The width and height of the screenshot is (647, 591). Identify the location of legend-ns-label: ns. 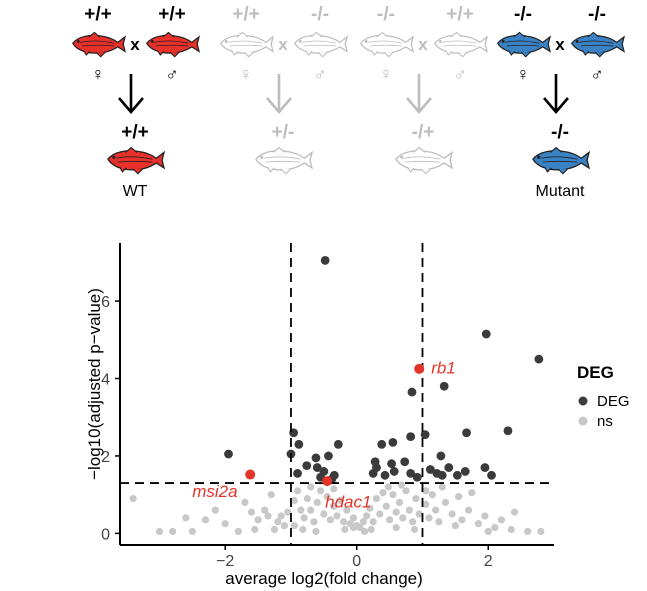
(605, 421).